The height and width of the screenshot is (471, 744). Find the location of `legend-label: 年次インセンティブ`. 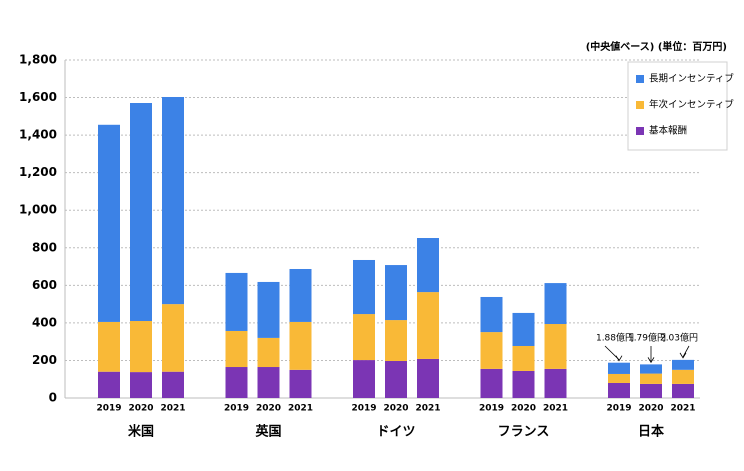

legend-label: 年次インセンティブ is located at coordinates (691, 105).